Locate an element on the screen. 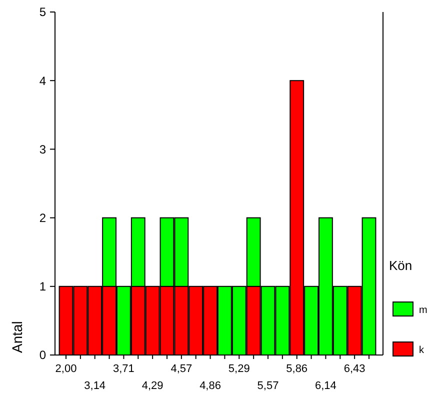  x-tick-label: 4,29 is located at coordinates (153, 386).